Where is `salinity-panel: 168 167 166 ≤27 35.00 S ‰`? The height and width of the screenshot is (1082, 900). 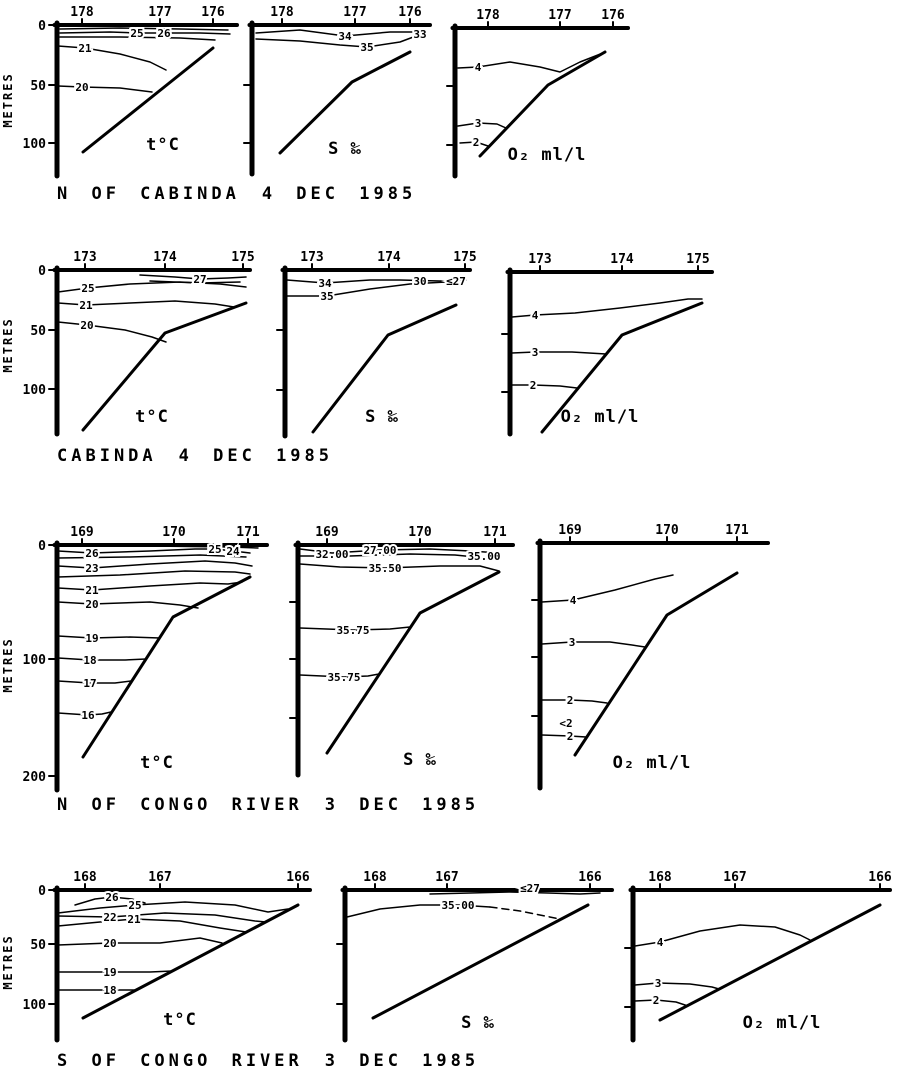
salinity-panel: 168 167 166 ≤27 35.00 S ‰ is located at coordinates (475, 956).